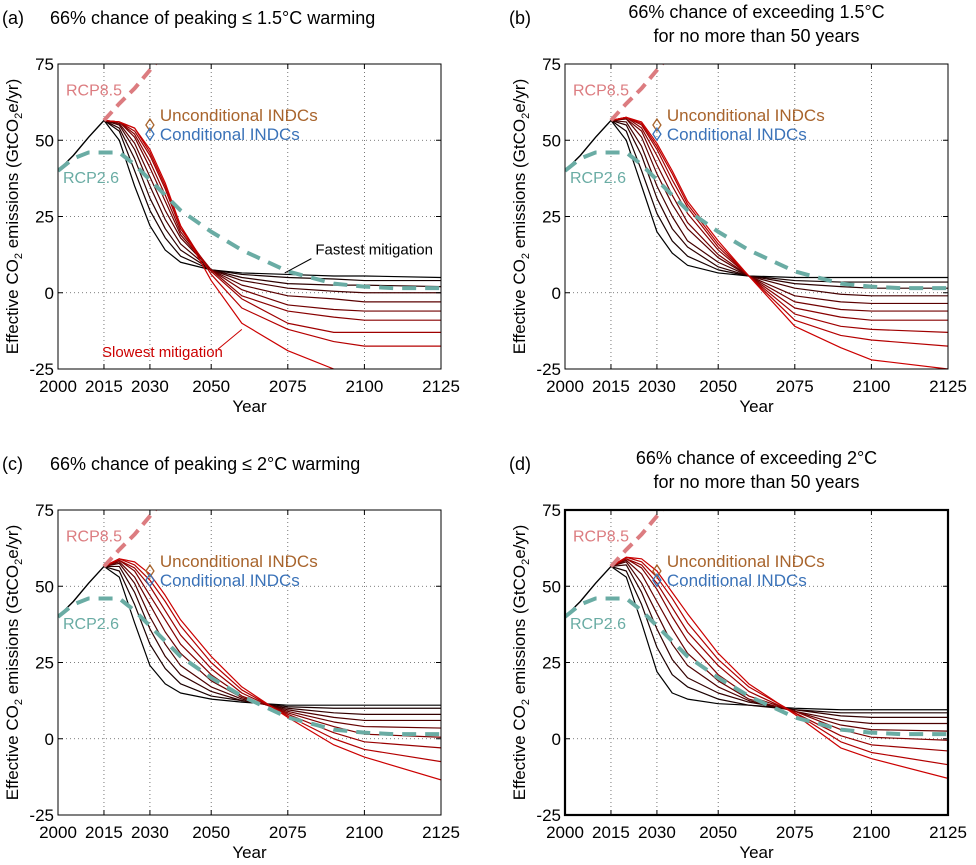 This screenshot has width=976, height=865. I want to click on panel-tag: (b), so click(520, 18).